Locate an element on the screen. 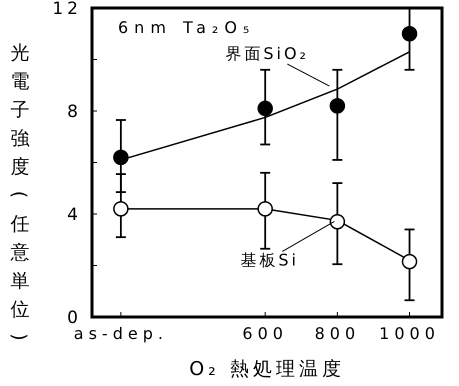 The width and height of the screenshot is (459, 386). x-tick-label: 600 is located at coordinates (265, 333).